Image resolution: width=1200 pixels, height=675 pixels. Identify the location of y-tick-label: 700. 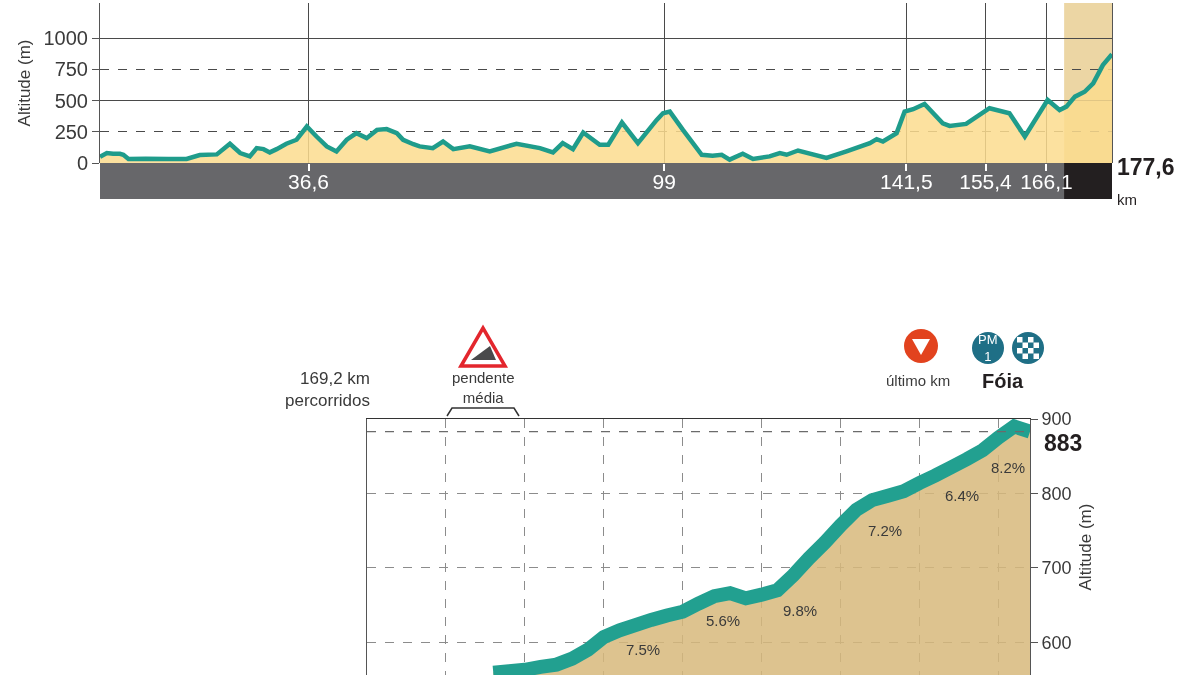
(1056, 568).